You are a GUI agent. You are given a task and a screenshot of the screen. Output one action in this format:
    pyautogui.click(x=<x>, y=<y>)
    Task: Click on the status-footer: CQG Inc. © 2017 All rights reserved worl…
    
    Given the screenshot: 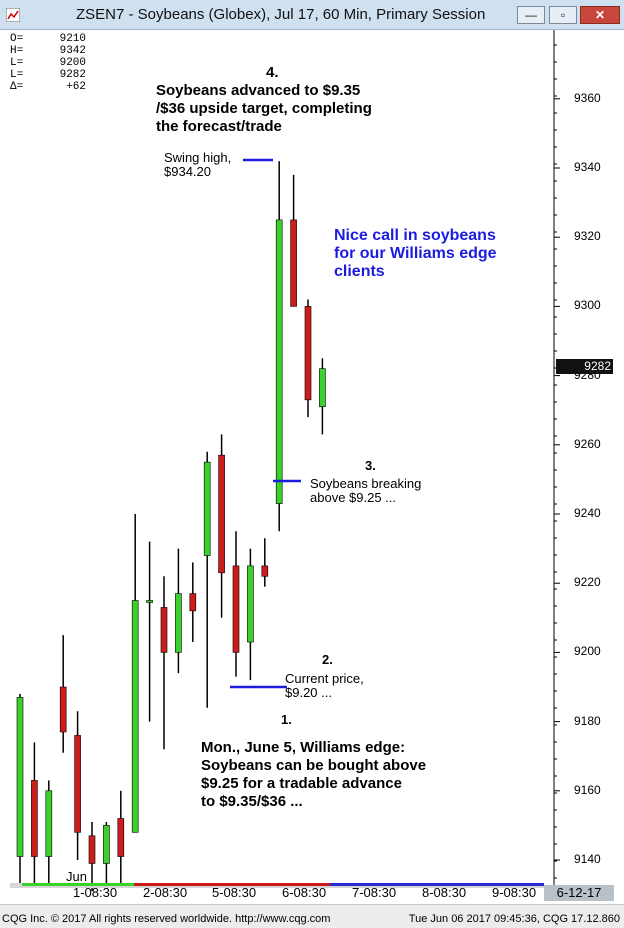 What is the action you would take?
    pyautogui.click(x=312, y=916)
    